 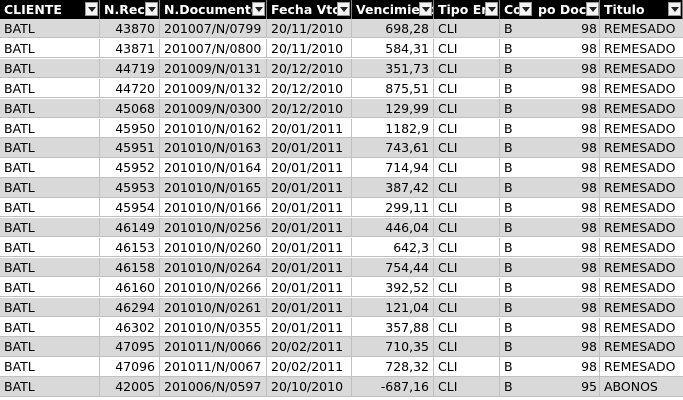 What do you see at coordinates (393, 68) in the screenshot?
I see `cell-importe: 351,73` at bounding box center [393, 68].